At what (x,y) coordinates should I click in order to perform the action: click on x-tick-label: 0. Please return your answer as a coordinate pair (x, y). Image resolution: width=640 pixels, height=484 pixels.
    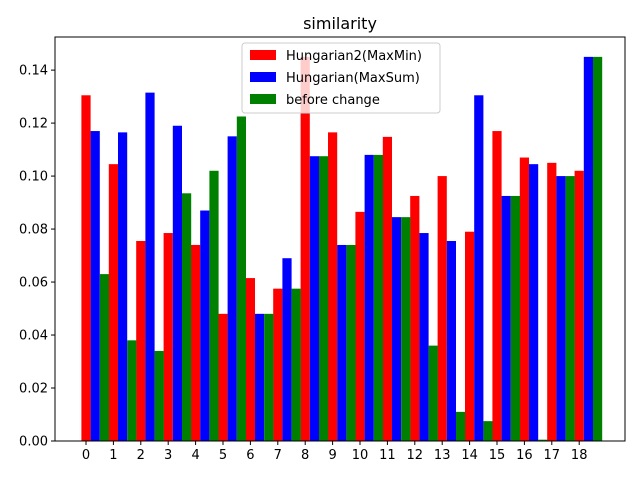
    Looking at the image, I should click on (86, 455).